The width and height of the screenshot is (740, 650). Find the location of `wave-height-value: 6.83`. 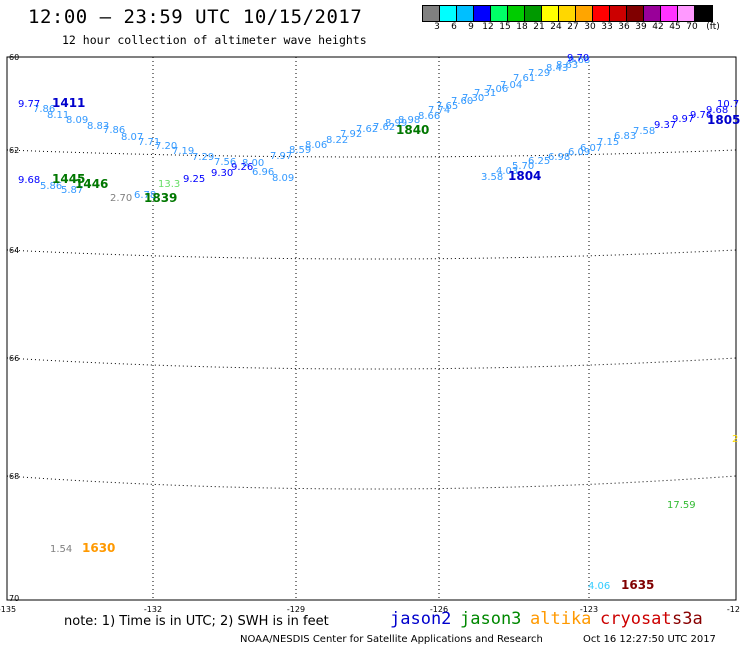

wave-height-value: 6.83 is located at coordinates (625, 136).